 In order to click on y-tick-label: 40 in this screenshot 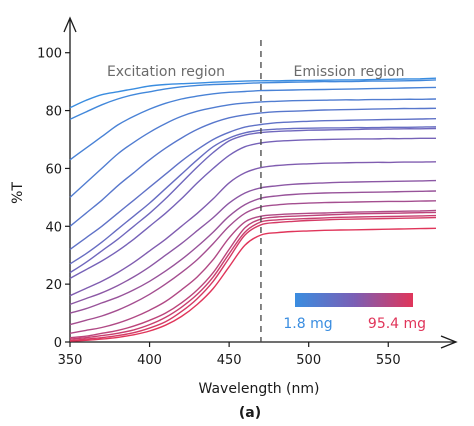, I will do `click(53, 227)`.